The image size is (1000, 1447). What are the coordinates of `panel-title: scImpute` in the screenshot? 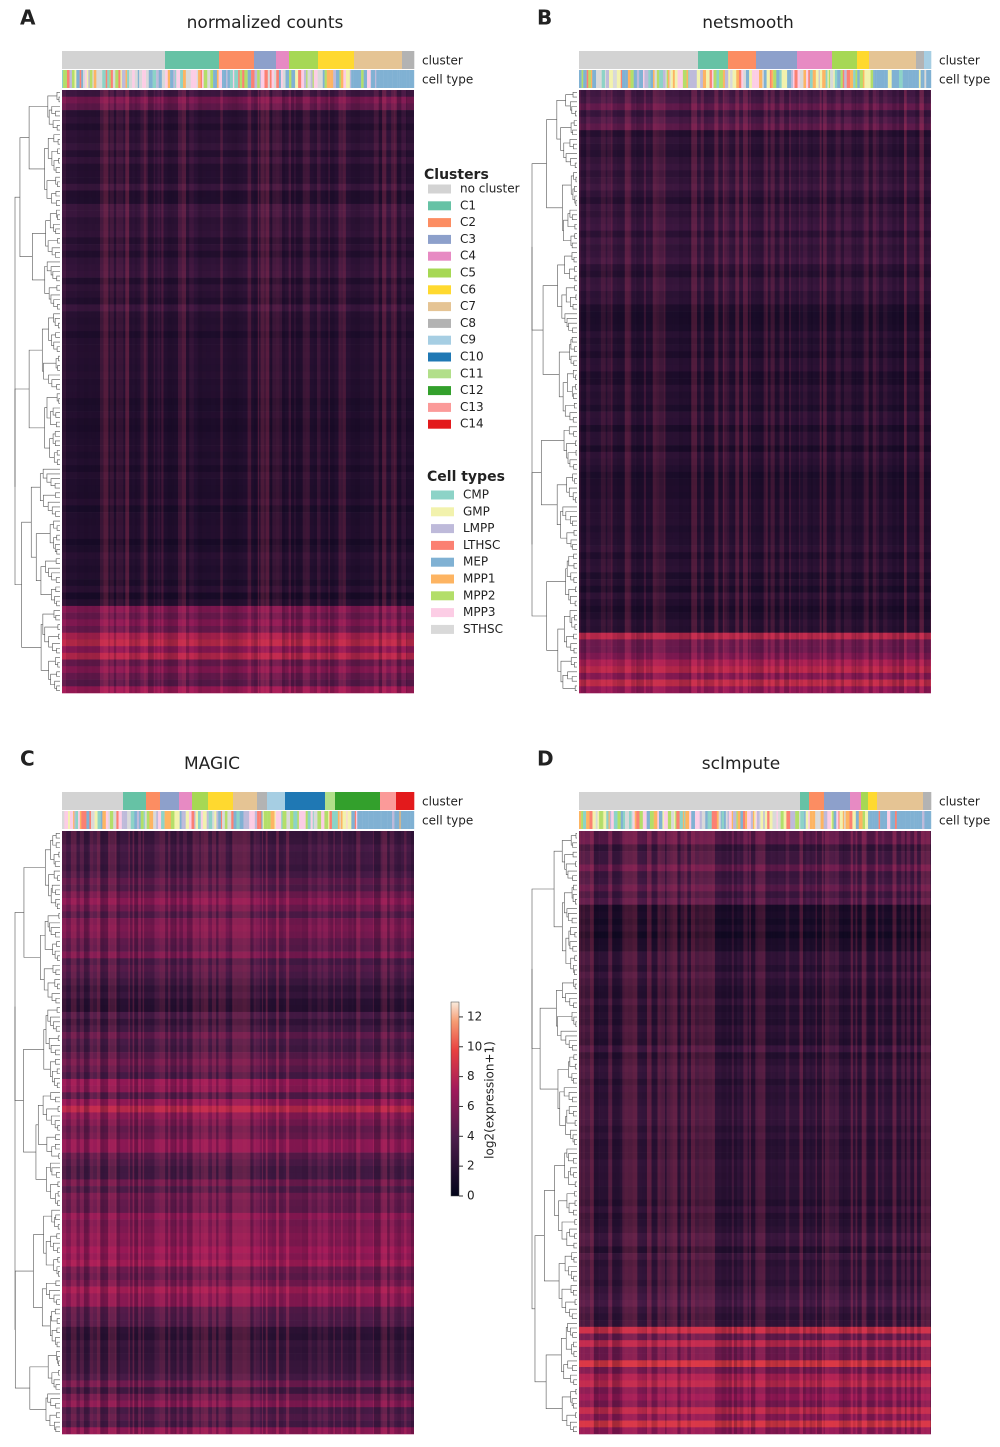 It's located at (741, 764).